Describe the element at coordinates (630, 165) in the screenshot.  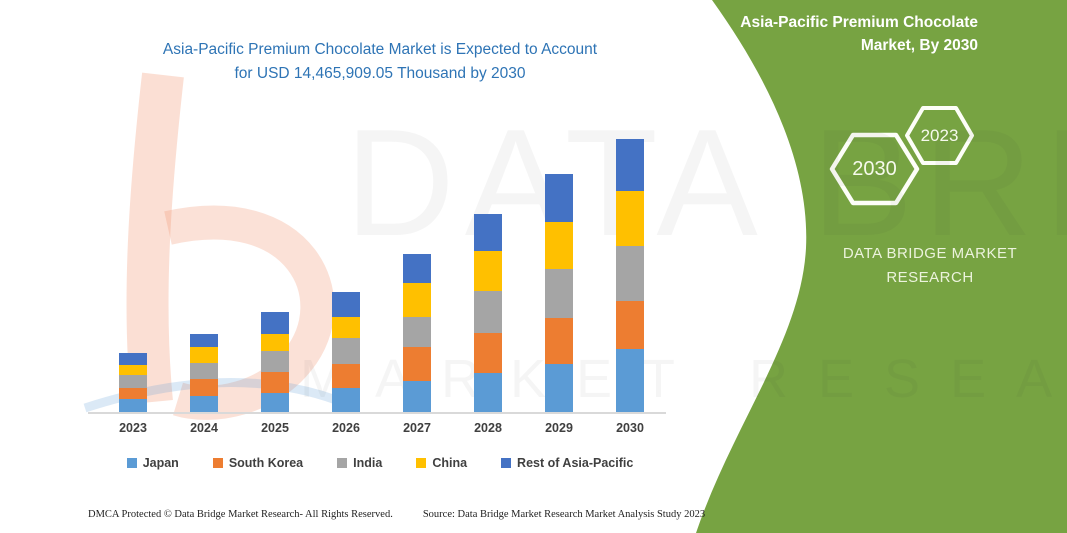
I see `bar-segment-rest-of-asia-pacific-2030` at that location.